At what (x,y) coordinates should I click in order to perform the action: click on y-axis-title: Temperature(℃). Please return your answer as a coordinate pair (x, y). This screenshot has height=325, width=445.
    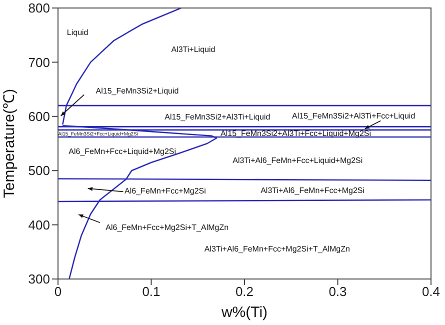
    Looking at the image, I should click on (9, 143).